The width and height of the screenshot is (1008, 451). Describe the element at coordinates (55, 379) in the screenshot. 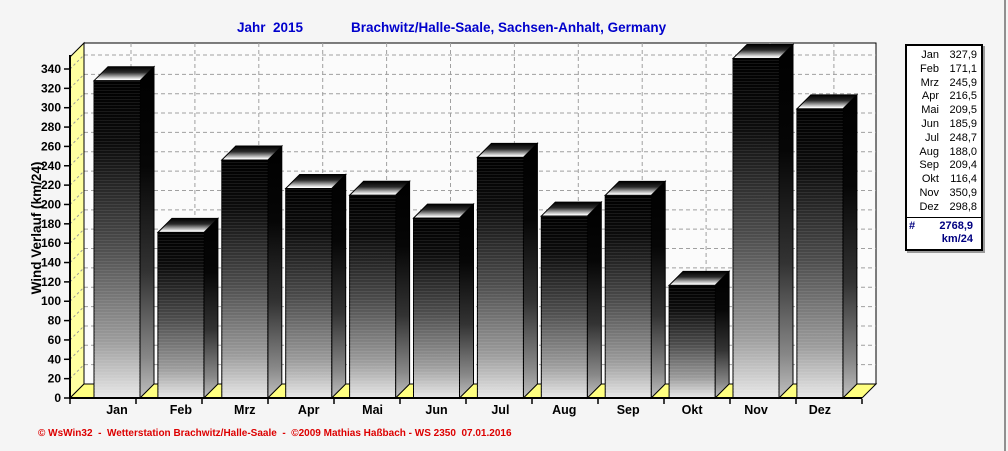

I see `y-tick-label: 20` at that location.